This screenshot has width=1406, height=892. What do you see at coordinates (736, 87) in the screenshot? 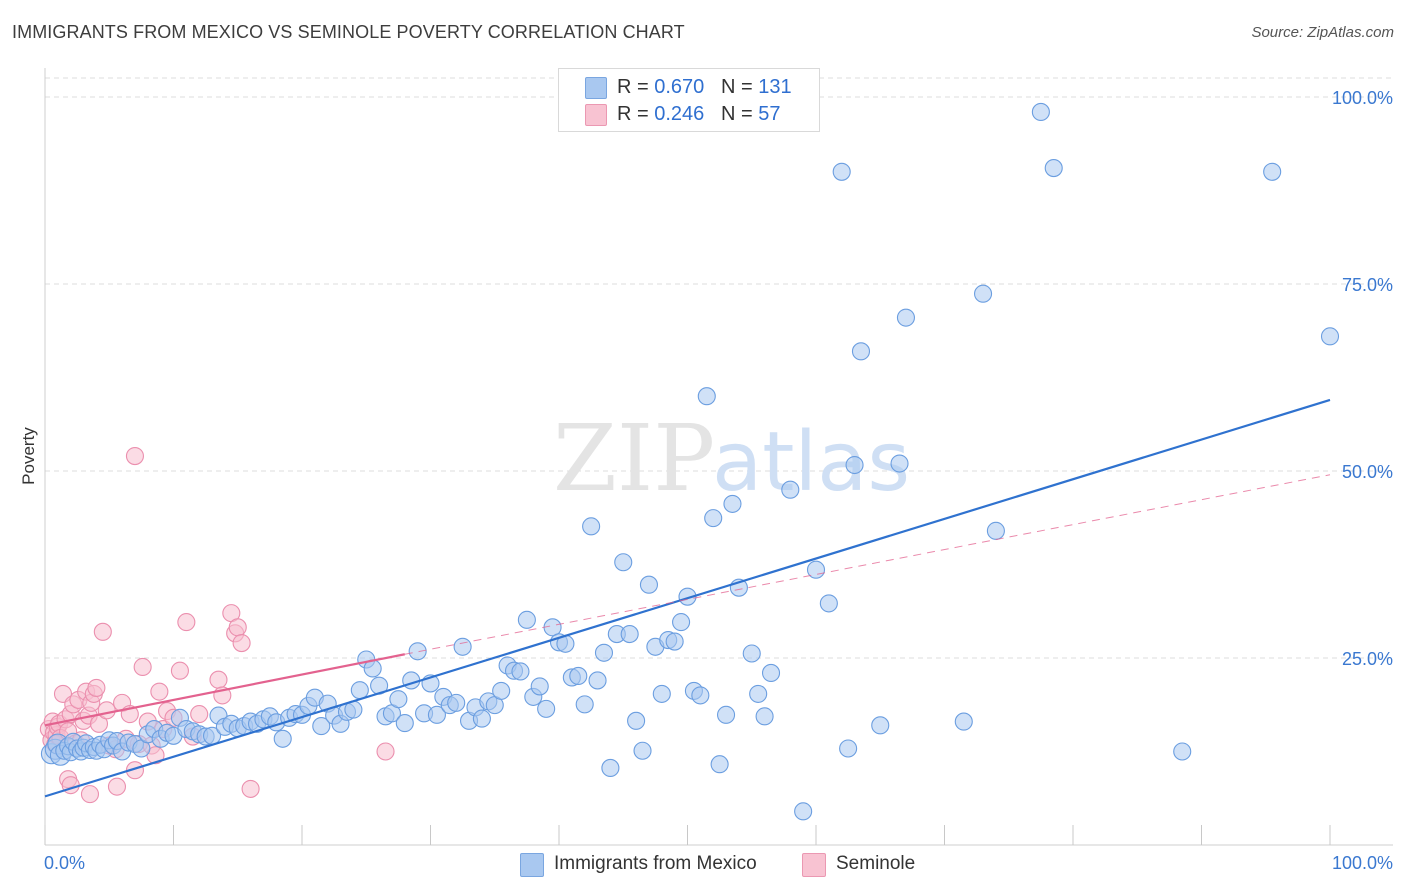
I see `legend-n-label-mexico: N =` at bounding box center [736, 87].